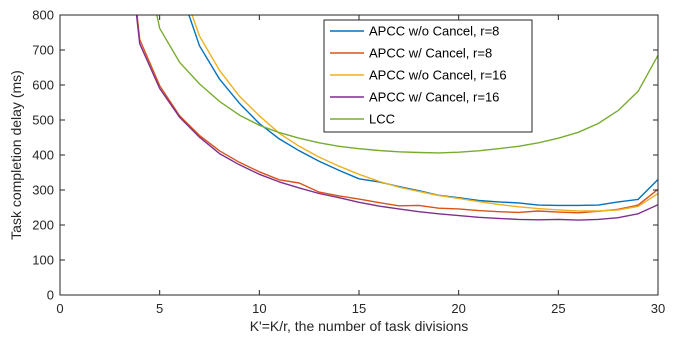  What do you see at coordinates (434, 31) in the screenshot?
I see `legend-label-1: APCC w/o Cancel, r=8` at bounding box center [434, 31].